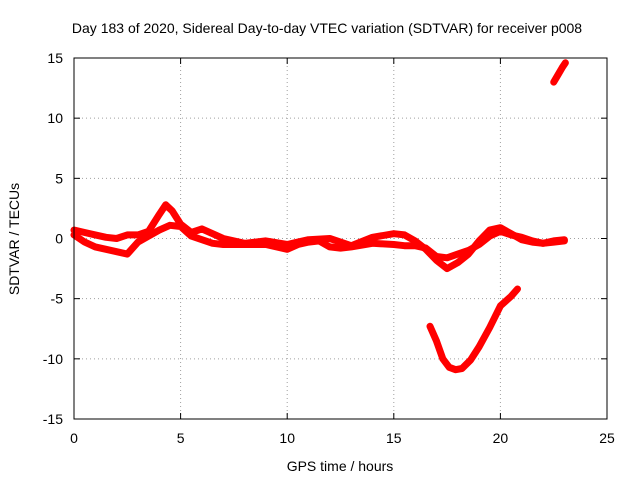 The image size is (640, 480). What do you see at coordinates (59, 178) in the screenshot?
I see `y-tick-label: 5` at bounding box center [59, 178].